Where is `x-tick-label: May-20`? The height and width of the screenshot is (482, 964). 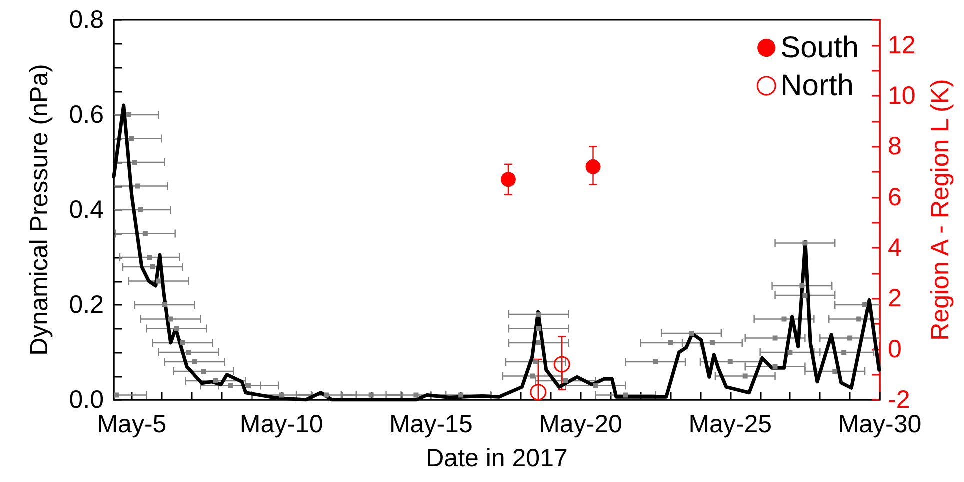
x-tick-label: May-20 is located at coordinates (580, 424).